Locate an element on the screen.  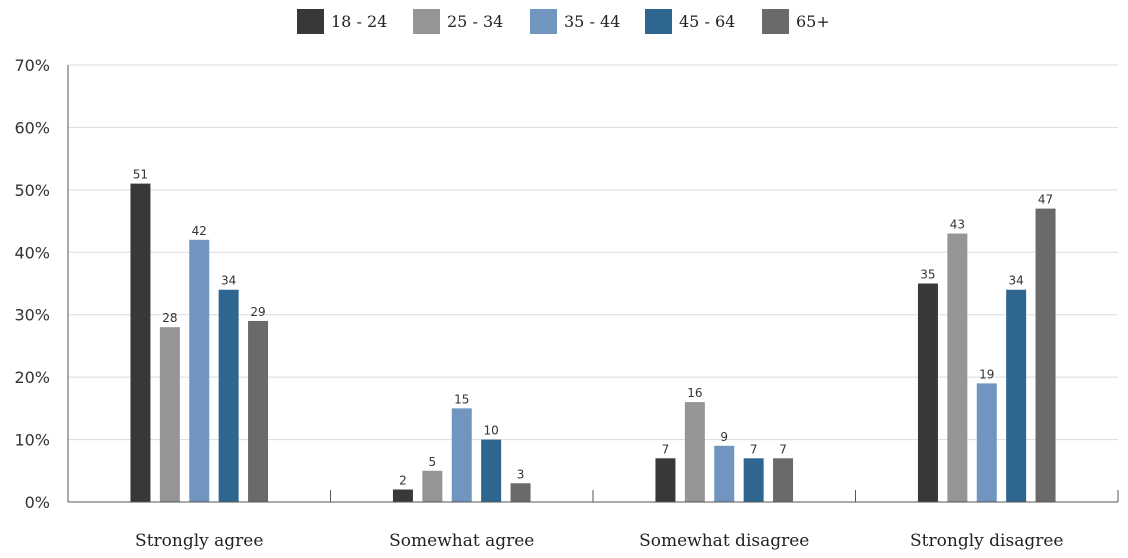
legend-label: 18 - 24 is located at coordinates (359, 21).